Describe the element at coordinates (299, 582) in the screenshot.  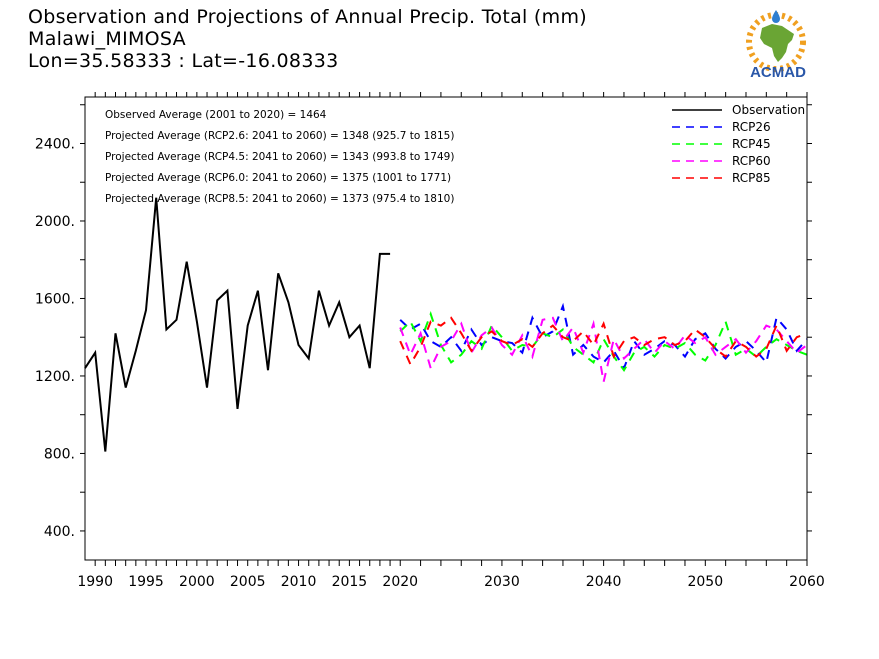
I see `x-tick-label: 2010` at that location.